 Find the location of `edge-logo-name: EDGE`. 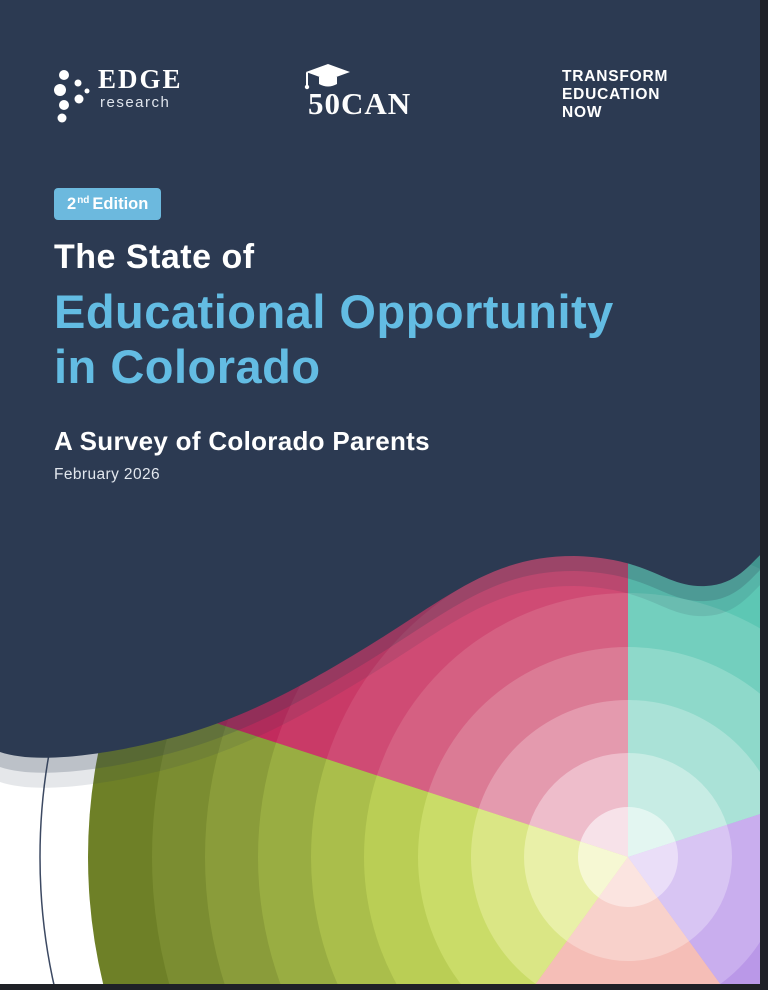

edge-logo-name: EDGE is located at coordinates (140, 79).